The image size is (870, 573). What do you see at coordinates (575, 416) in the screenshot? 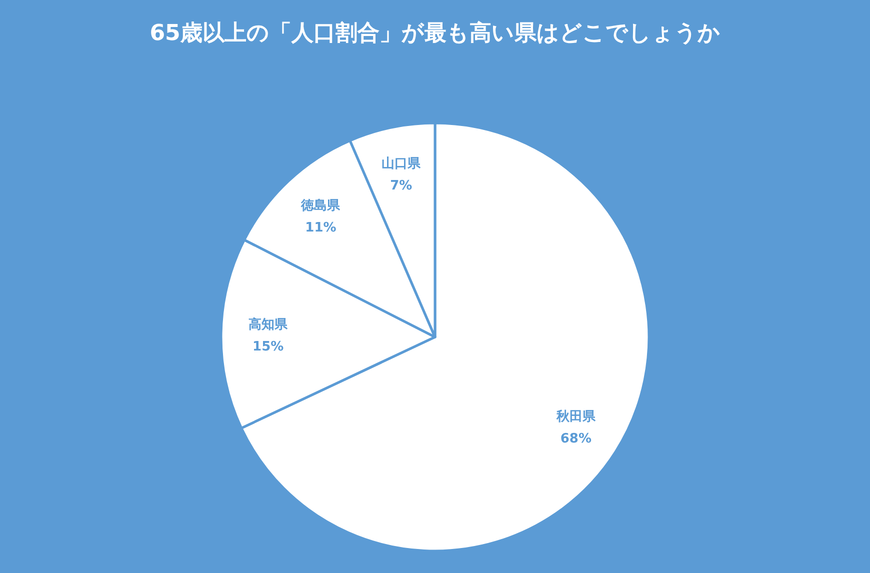
I see `slice-label: 秋田県` at bounding box center [575, 416].